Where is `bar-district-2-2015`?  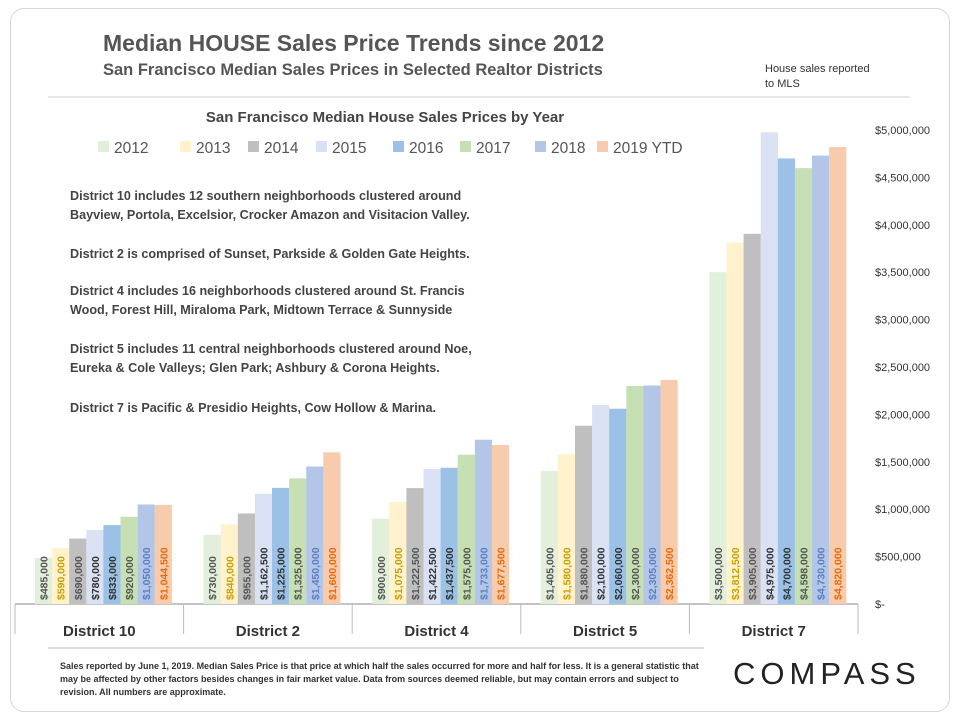 bar-district-2-2015 is located at coordinates (263, 548).